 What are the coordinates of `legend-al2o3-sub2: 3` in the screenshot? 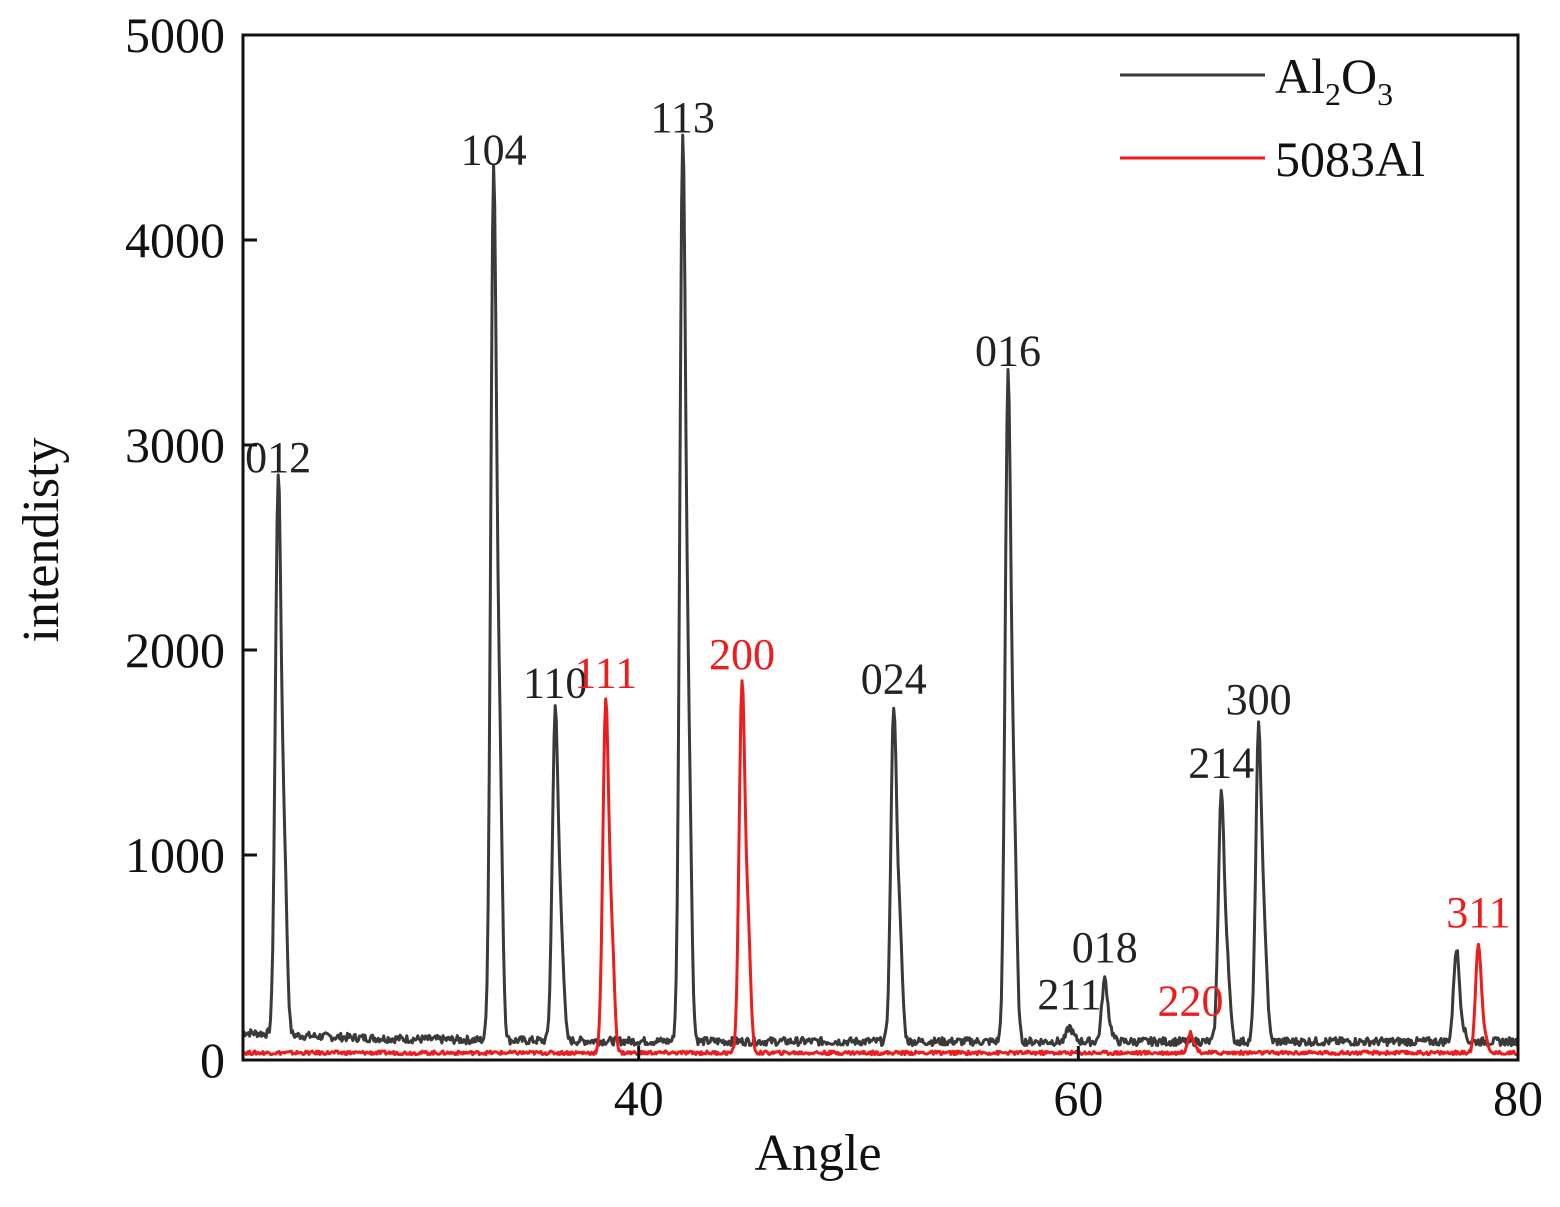 It's located at (1385, 94).